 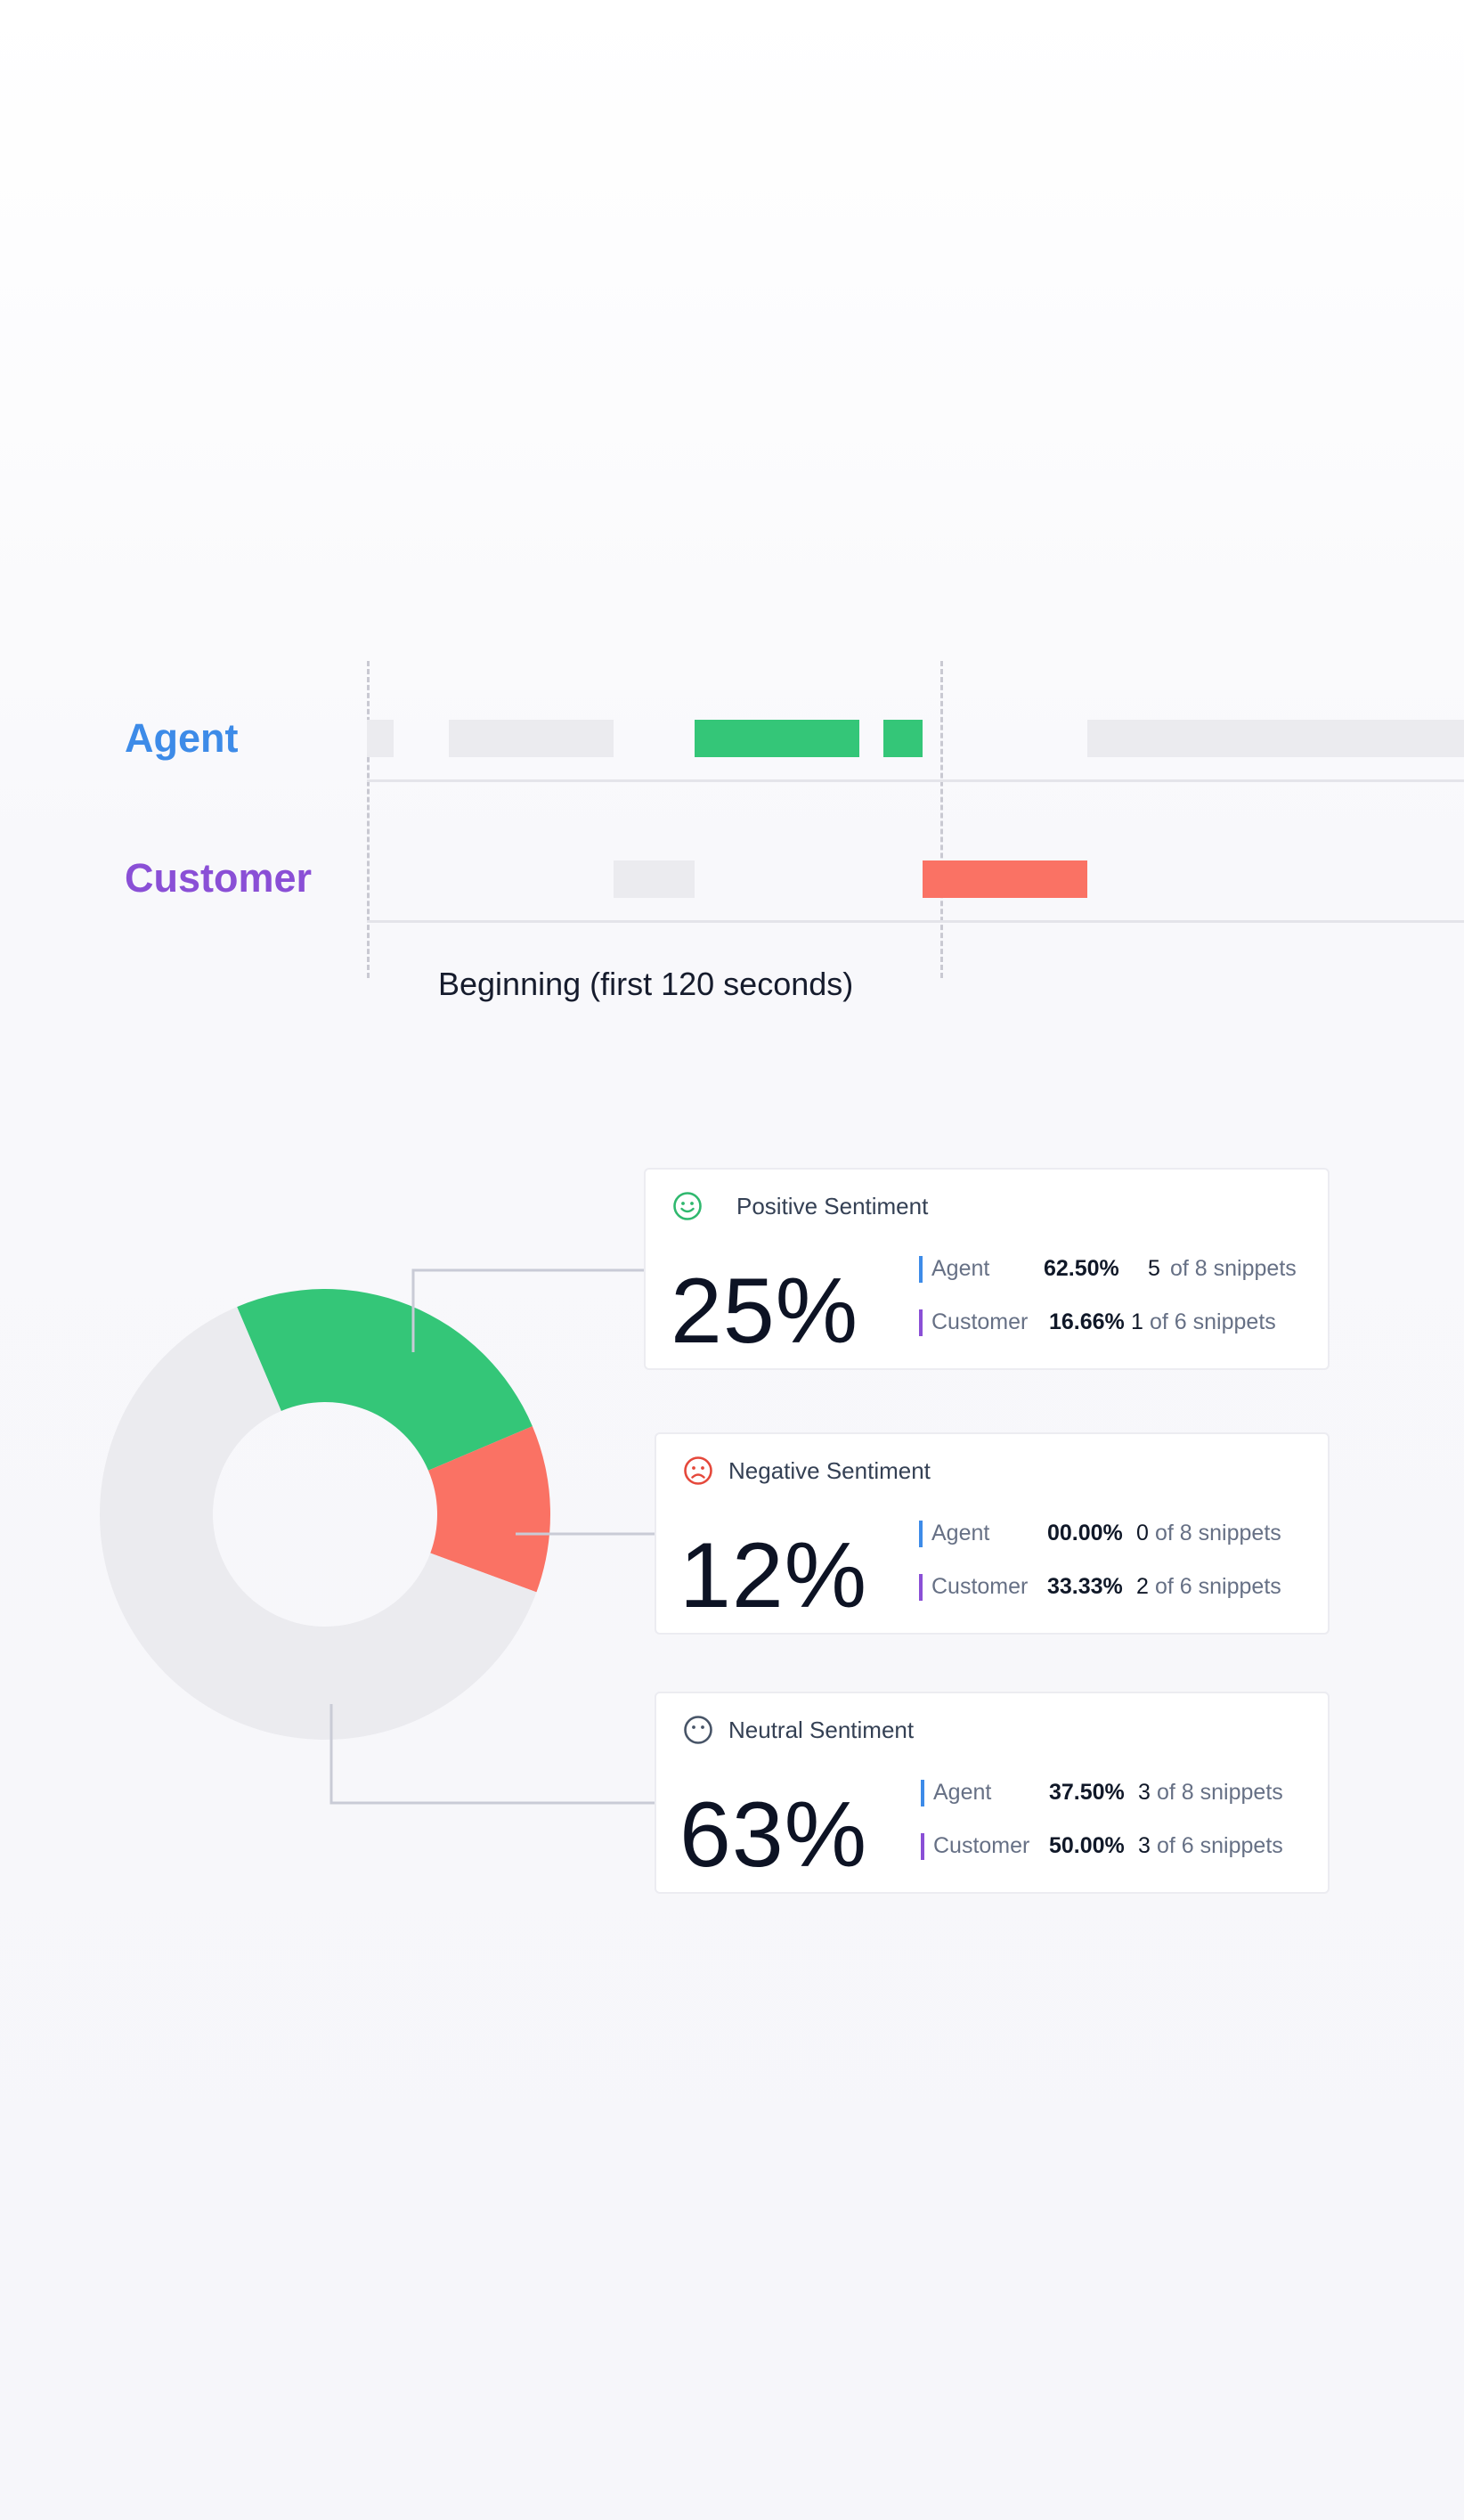 I want to click on smile-icon, so click(x=687, y=1206).